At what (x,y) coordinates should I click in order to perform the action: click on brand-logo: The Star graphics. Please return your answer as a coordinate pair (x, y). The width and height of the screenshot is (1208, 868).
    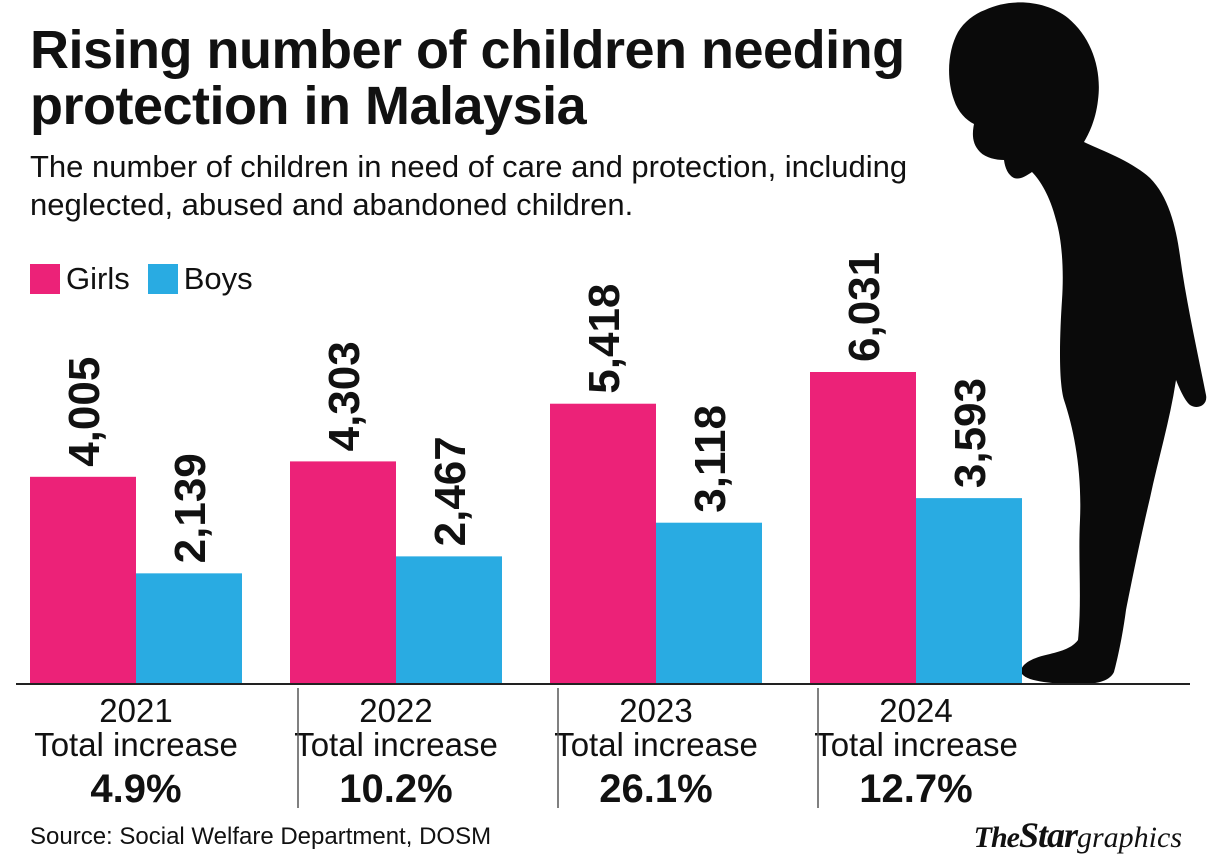
    Looking at the image, I should click on (1078, 835).